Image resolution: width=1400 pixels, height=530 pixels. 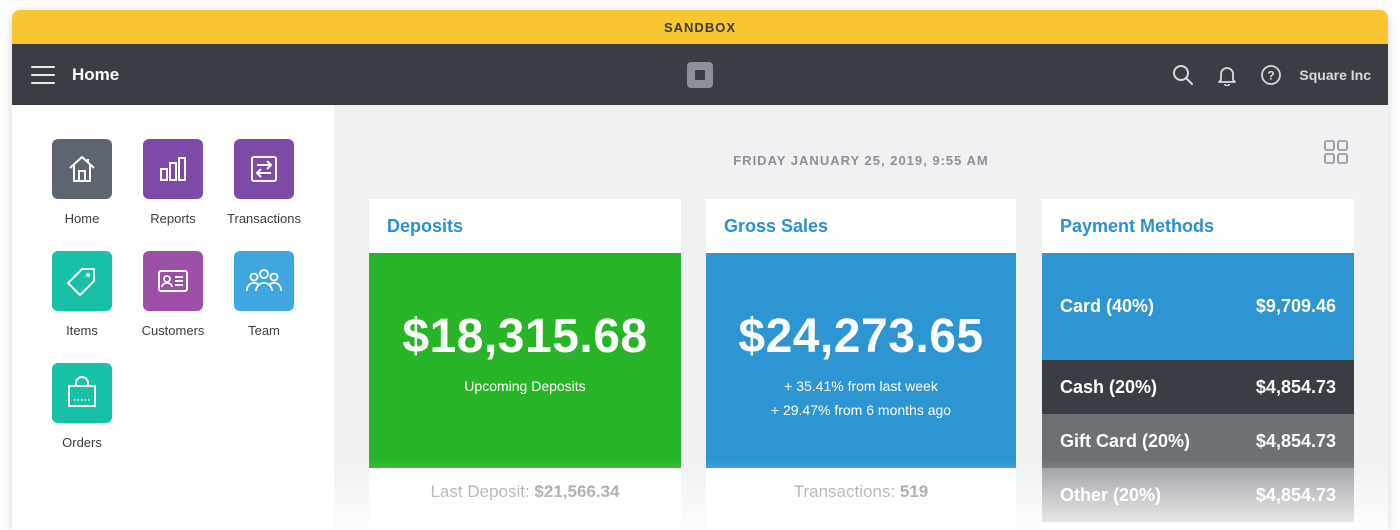 I want to click on app-label-home: Home, so click(x=82, y=218).